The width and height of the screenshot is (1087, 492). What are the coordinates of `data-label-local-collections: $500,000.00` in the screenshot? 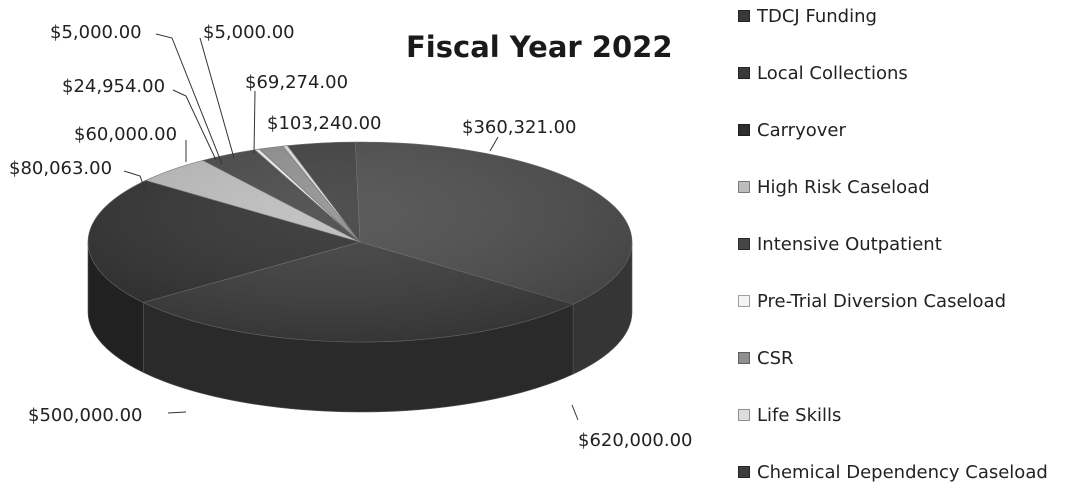 It's located at (85, 415).